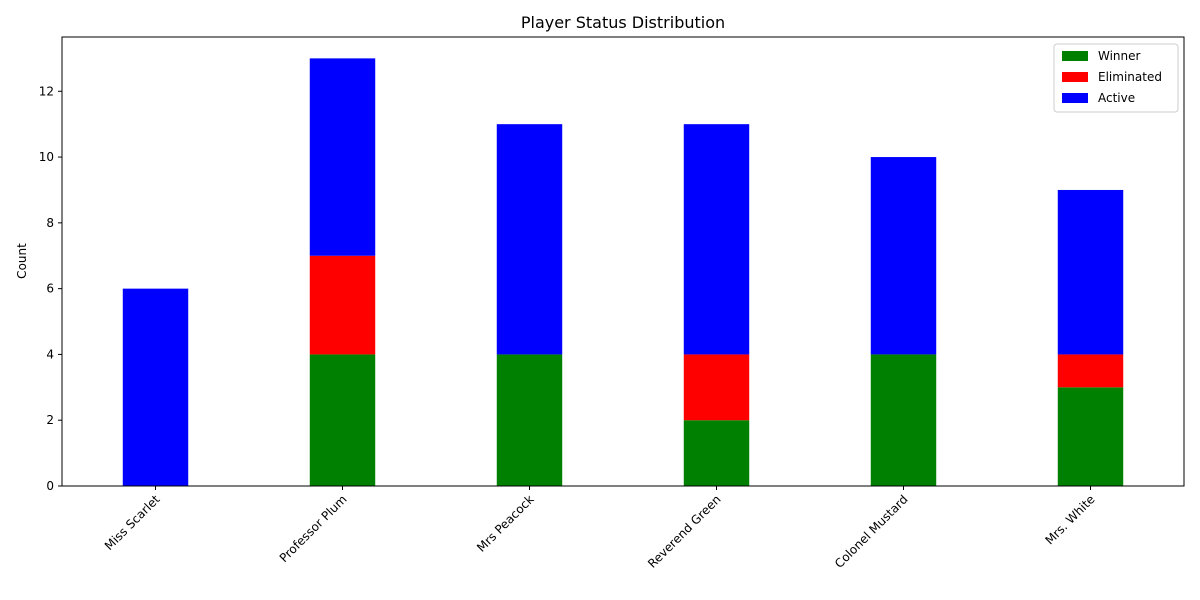 This screenshot has width=1200, height=600. I want to click on bar-active-mrs-peacock, so click(529, 239).